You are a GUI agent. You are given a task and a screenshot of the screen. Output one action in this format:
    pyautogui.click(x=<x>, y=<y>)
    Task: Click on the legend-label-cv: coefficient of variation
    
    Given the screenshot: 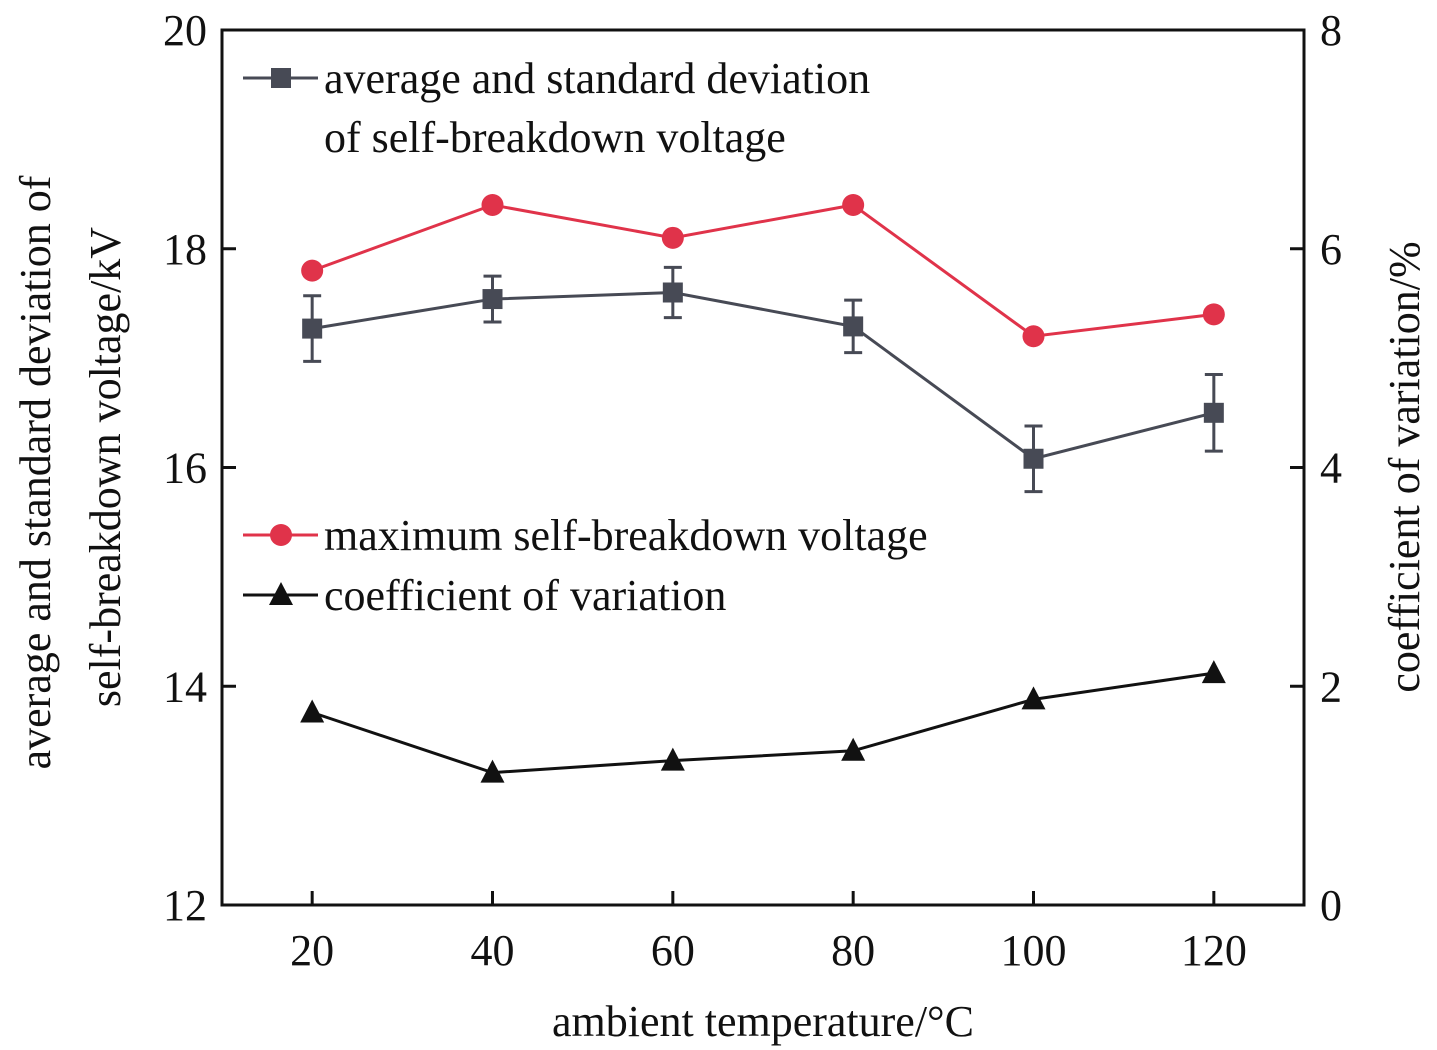 What is the action you would take?
    pyautogui.click(x=525, y=595)
    